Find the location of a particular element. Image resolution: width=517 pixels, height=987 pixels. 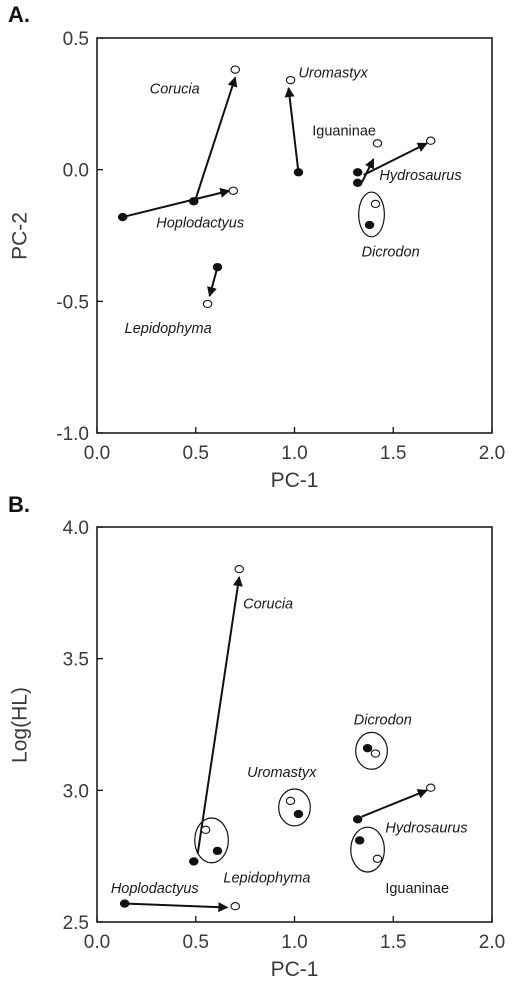

y-tick-label: -1.0 is located at coordinates (72, 434).